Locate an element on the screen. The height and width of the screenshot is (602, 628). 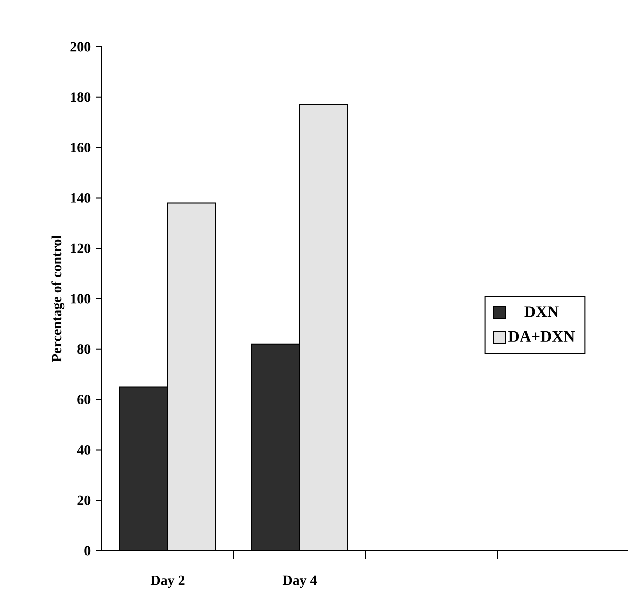
legend-label: DA+DXN is located at coordinates (541, 336).